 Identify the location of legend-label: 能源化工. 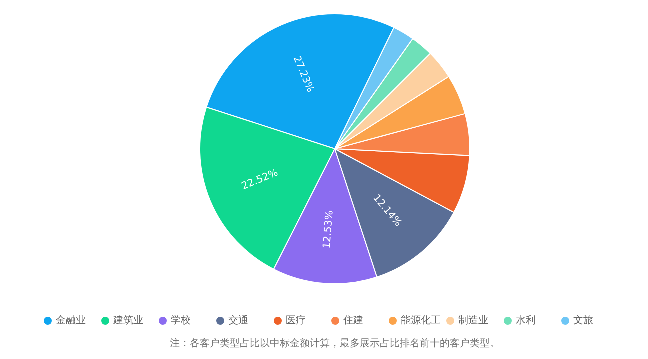
(421, 320).